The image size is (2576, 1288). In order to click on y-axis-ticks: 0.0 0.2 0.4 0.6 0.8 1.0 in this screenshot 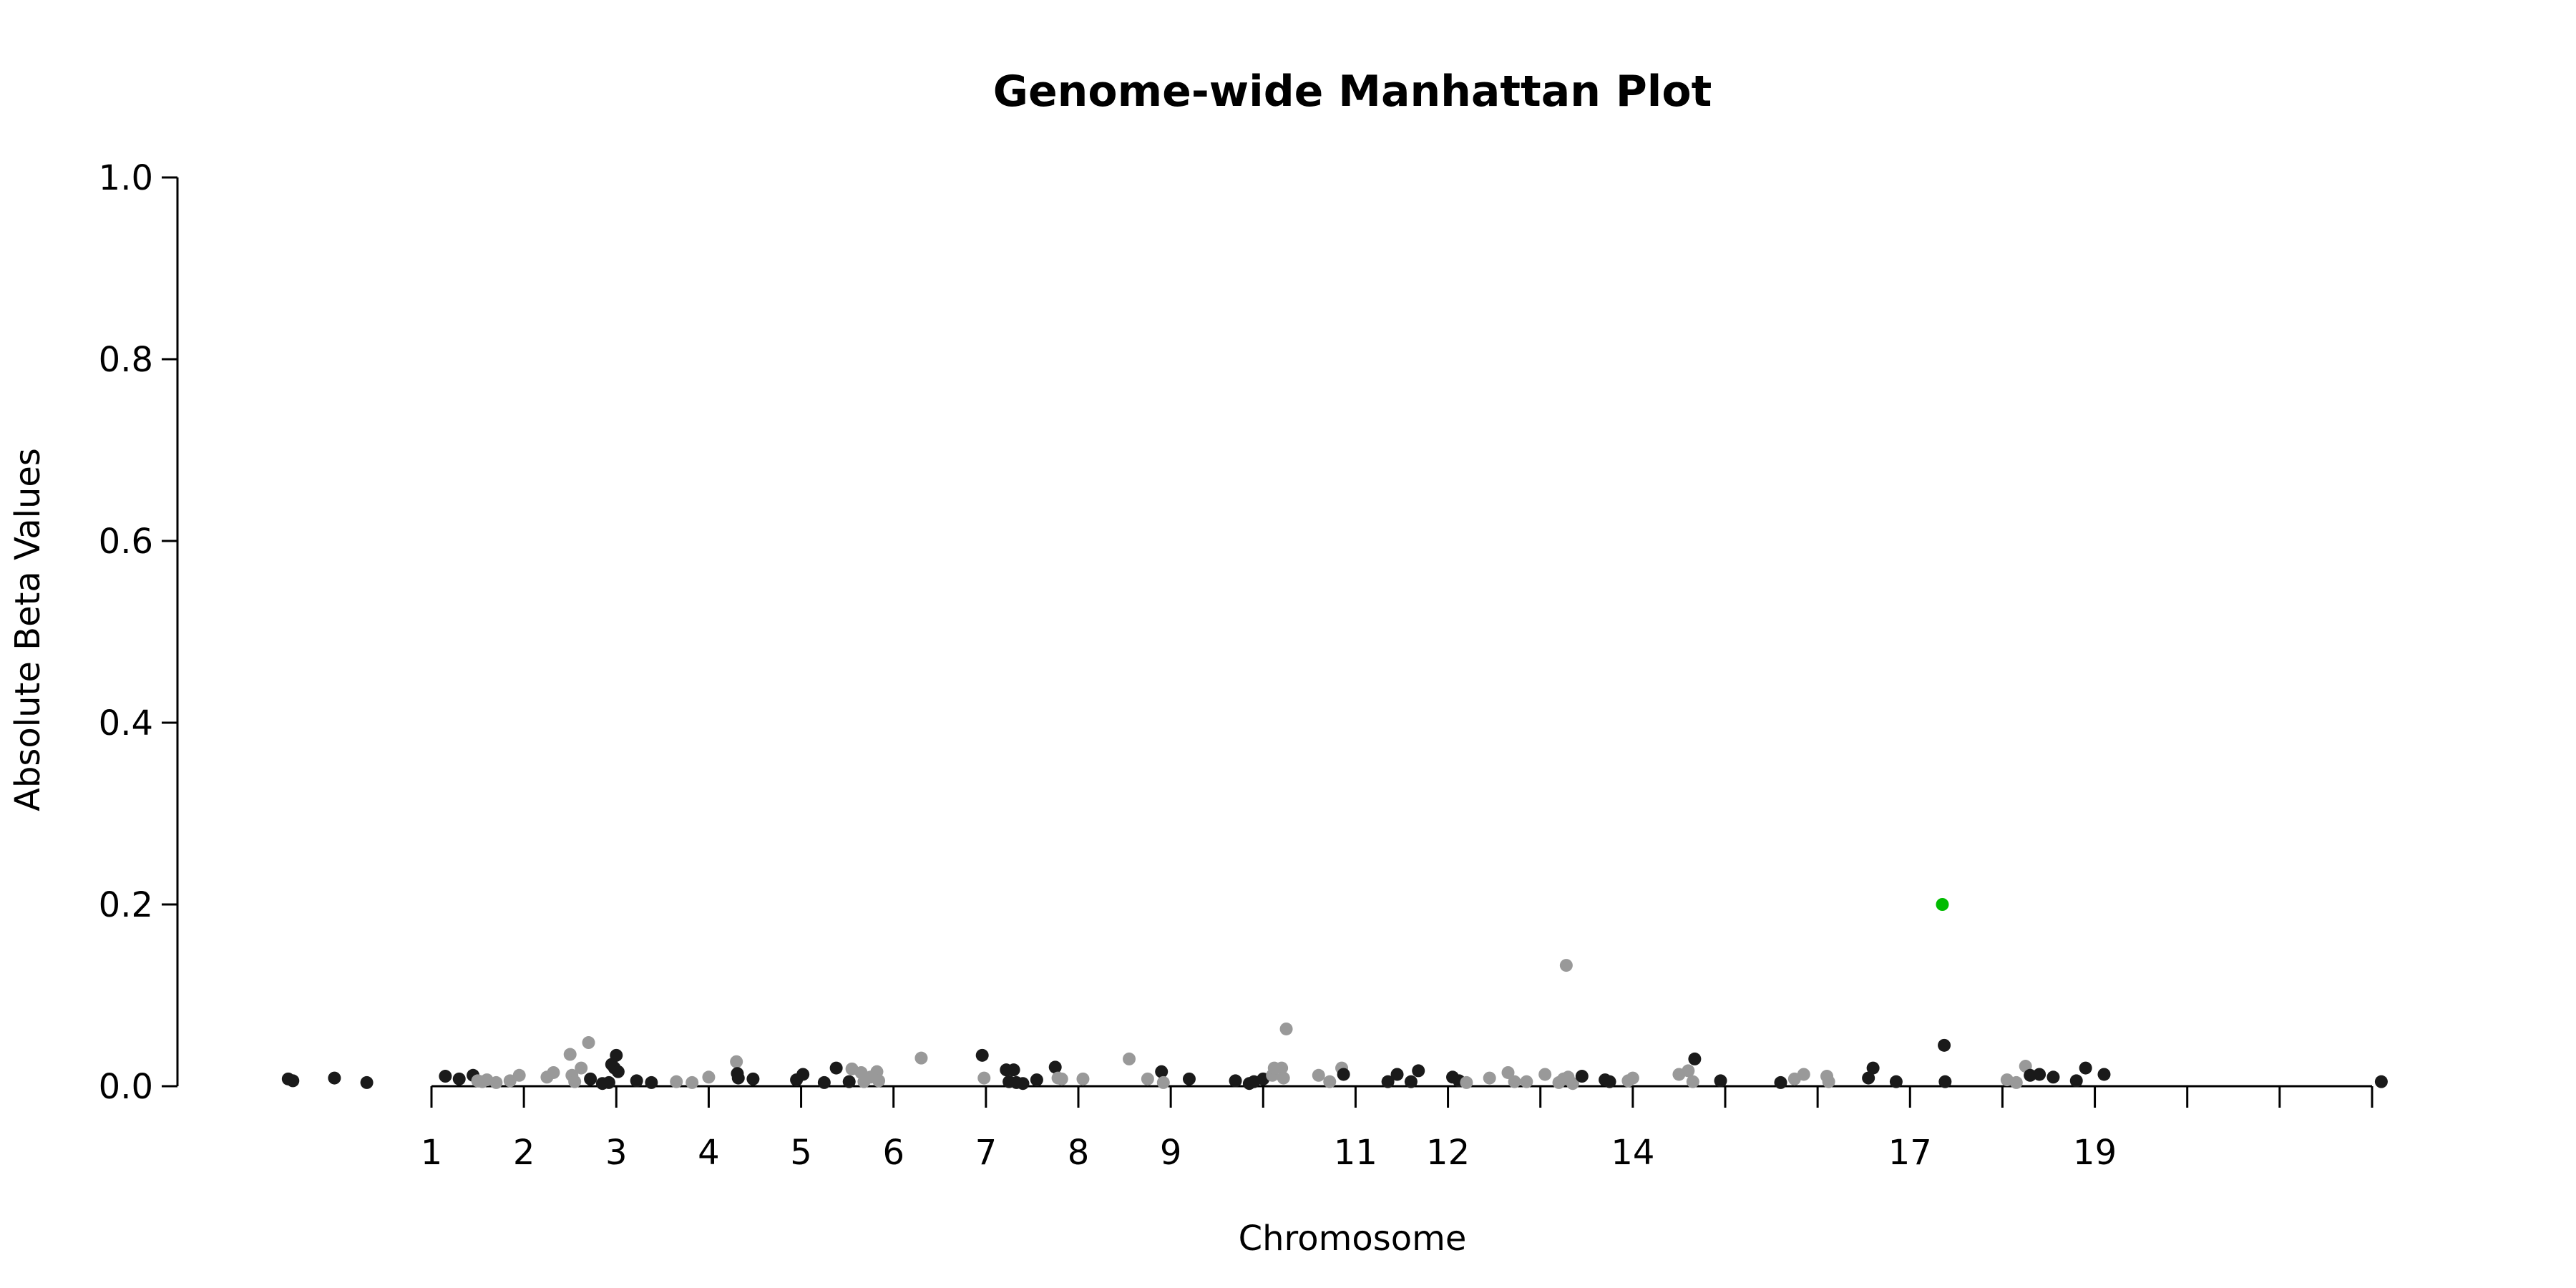, I will do `click(138, 632)`.